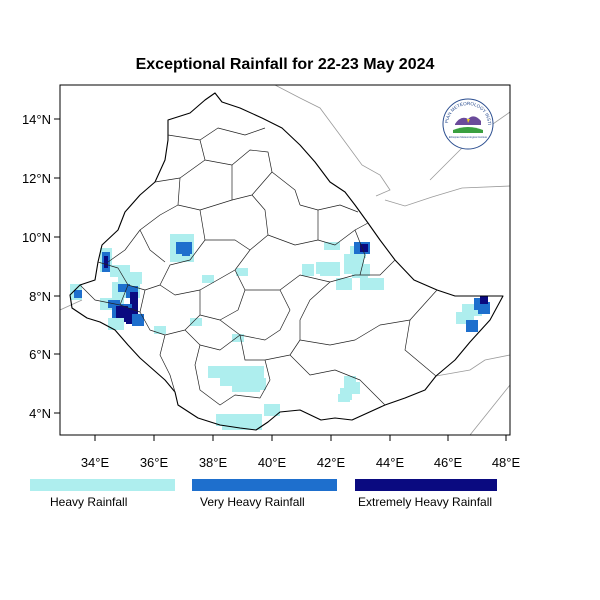  I want to click on y-tick-label: 12°N, so click(36, 178).